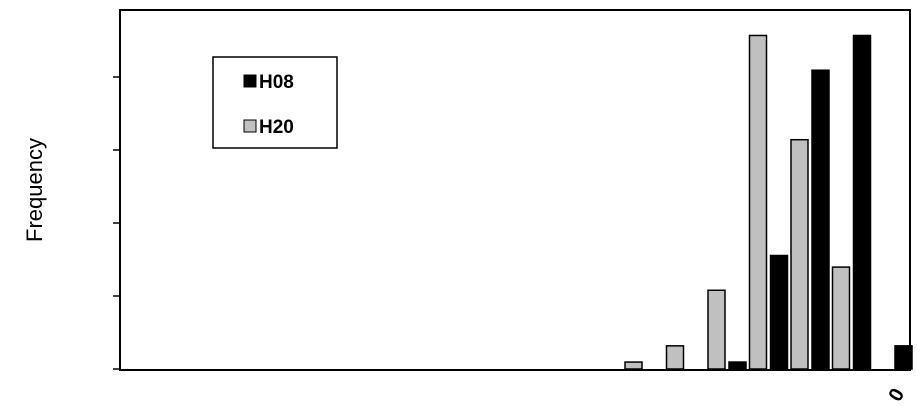 The height and width of the screenshot is (407, 917). I want to click on y-axis-label: Frequency, so click(34, 190).